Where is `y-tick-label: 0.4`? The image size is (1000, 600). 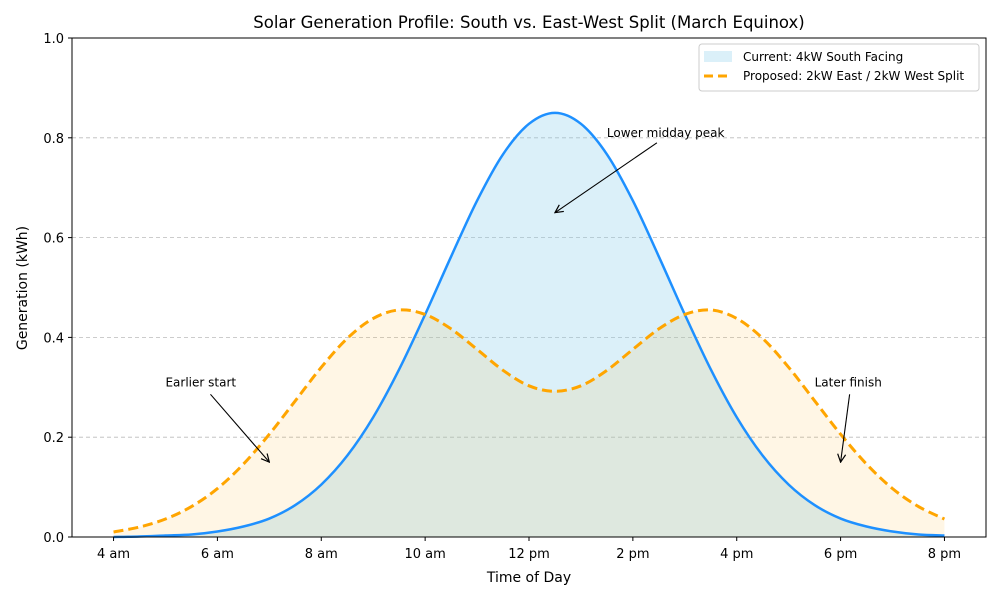
y-tick-label: 0.4 is located at coordinates (53, 338).